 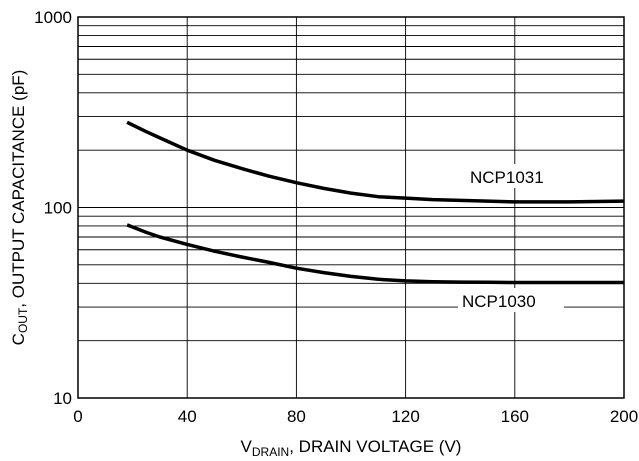 I want to click on y-tick-label: 1000, so click(x=53, y=17).